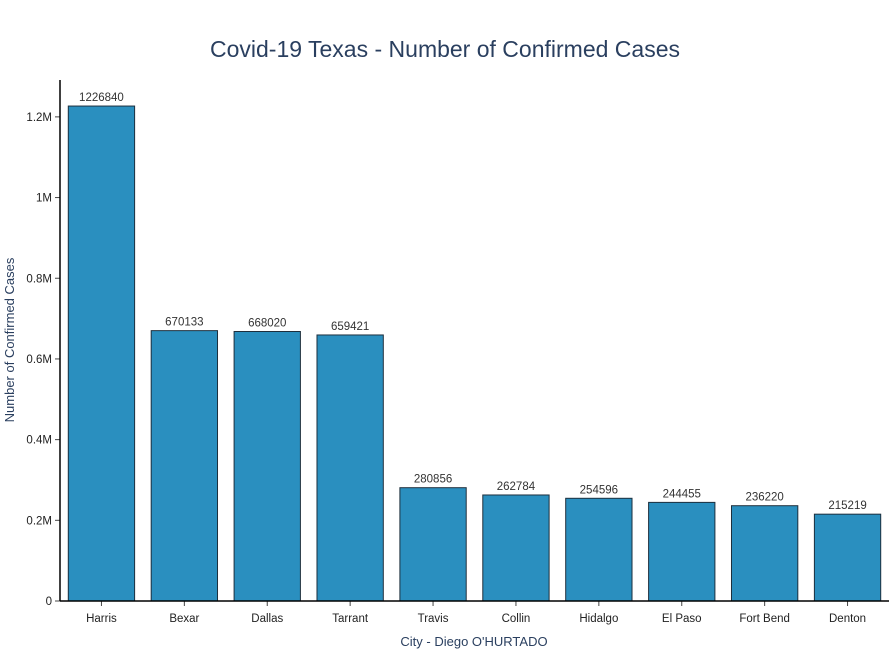  Describe the element at coordinates (764, 619) in the screenshot. I see `x-tick-label: Fort Bend` at that location.